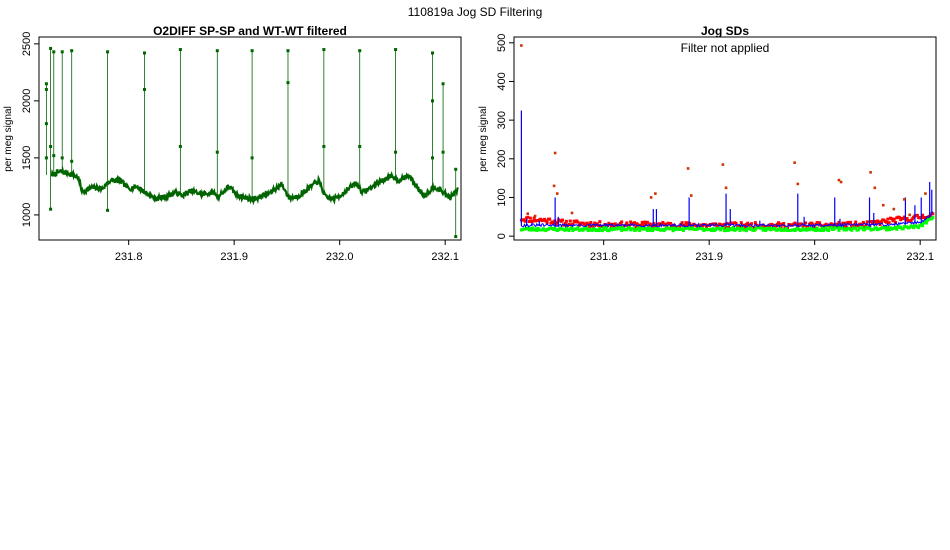 The width and height of the screenshot is (950, 550). What do you see at coordinates (254, 186) in the screenshot?
I see `o2diff-baseline-trace` at bounding box center [254, 186].